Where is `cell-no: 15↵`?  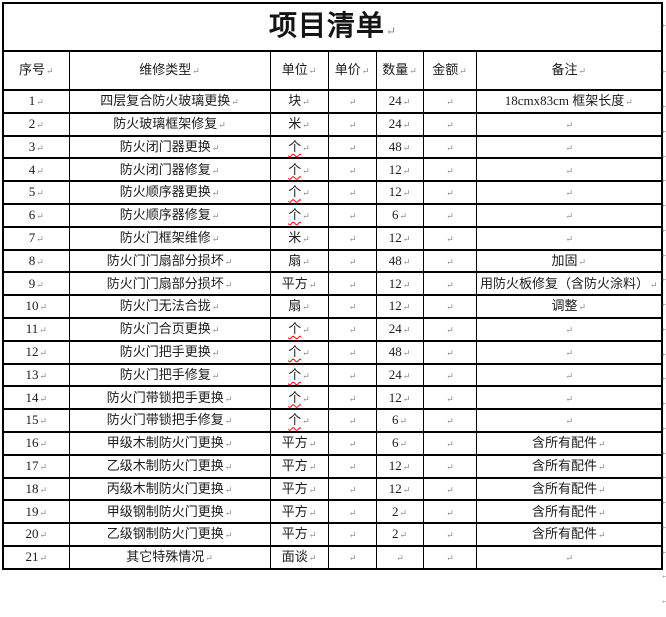 cell-no: 15↵ is located at coordinates (36, 420).